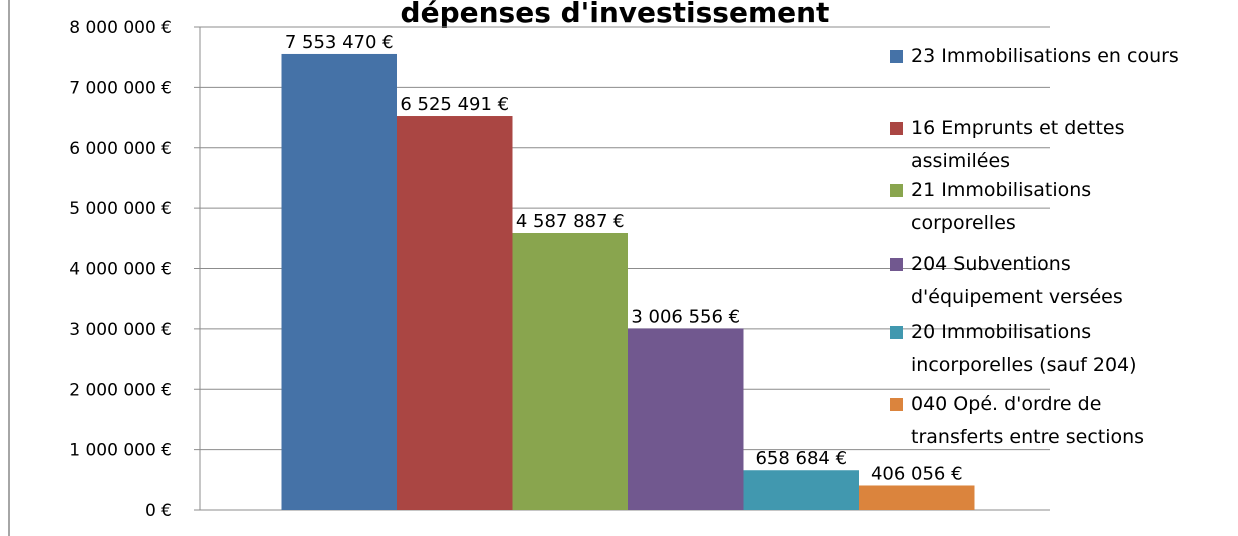 Image resolution: width=1238 pixels, height=536 pixels. What do you see at coordinates (685, 316) in the screenshot?
I see `data-label: 3 006 556 €` at bounding box center [685, 316].